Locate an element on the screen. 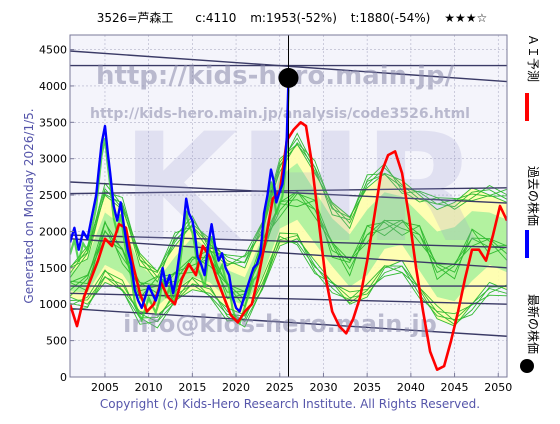  y-tick-label: 4500 is located at coordinates (53, 50).